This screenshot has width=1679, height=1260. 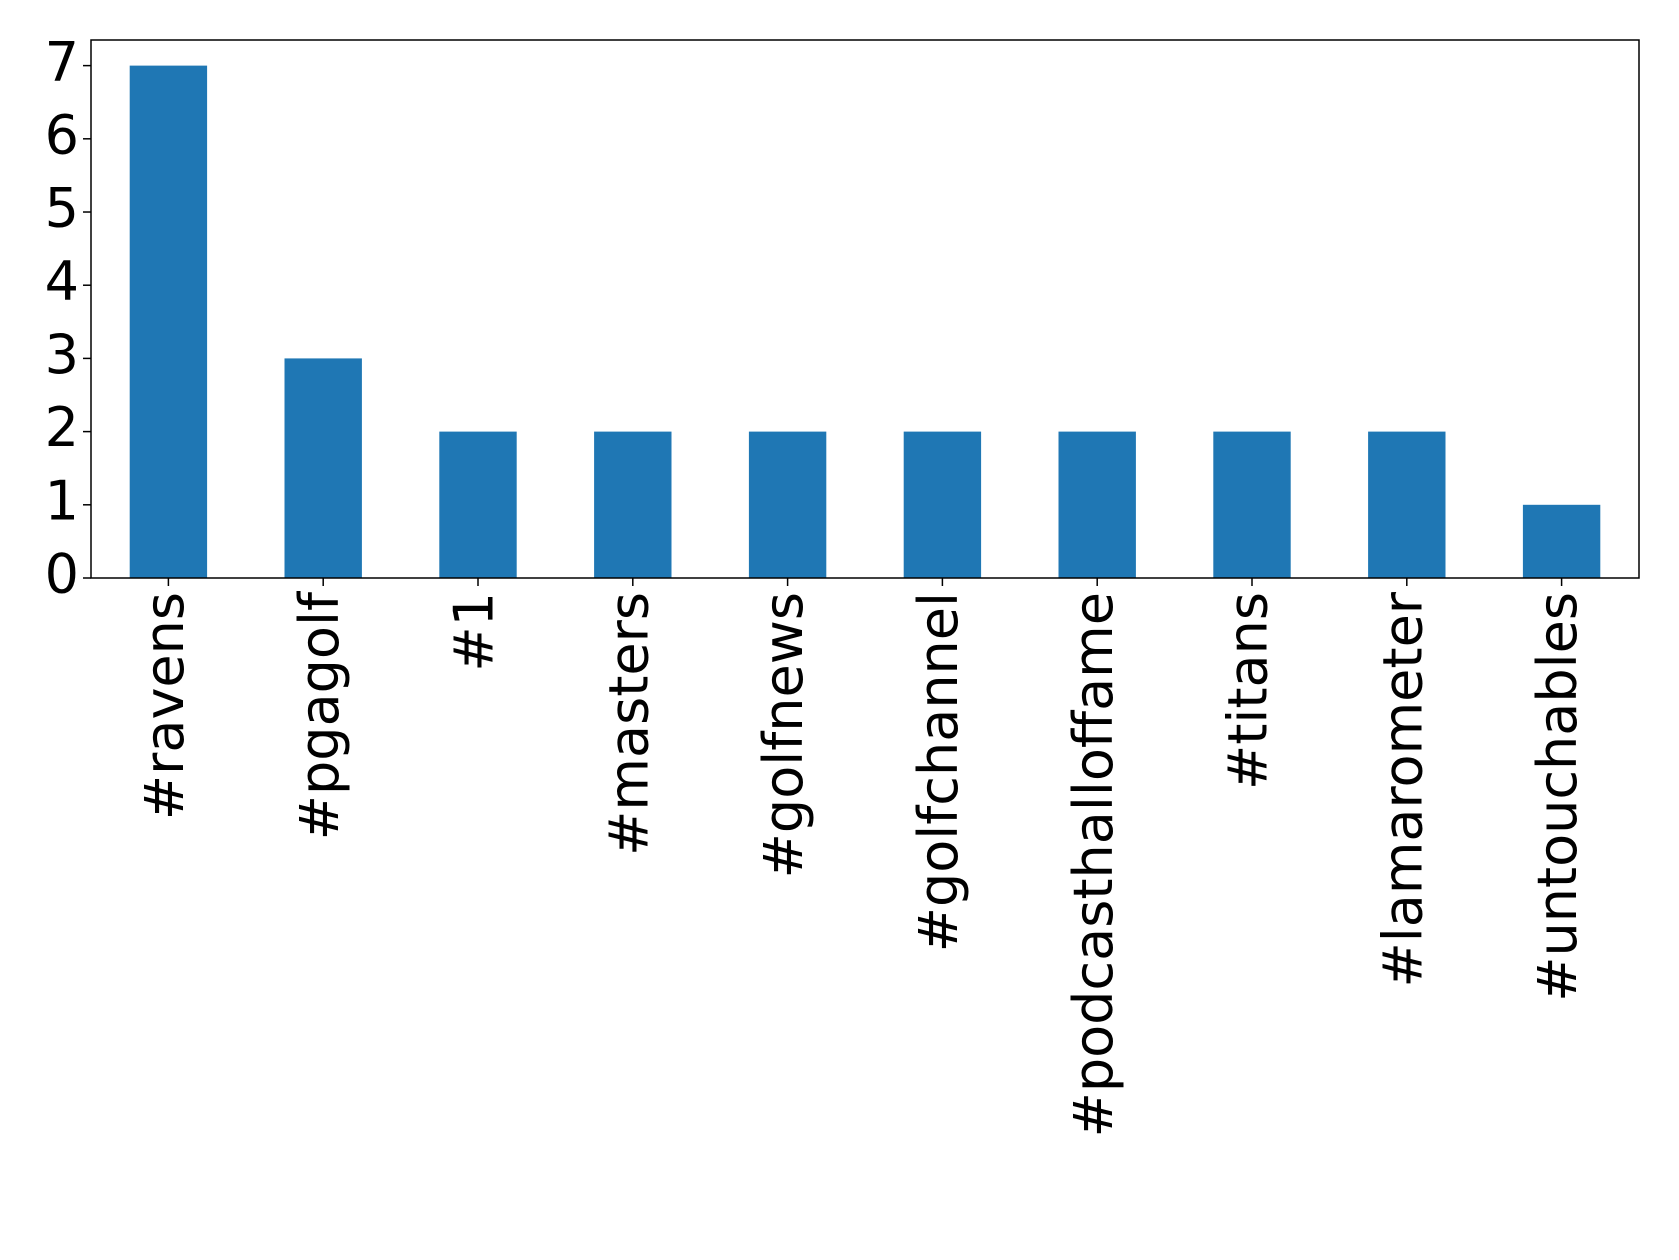 I want to click on x-tick-label: #ravens, so click(x=164, y=706).